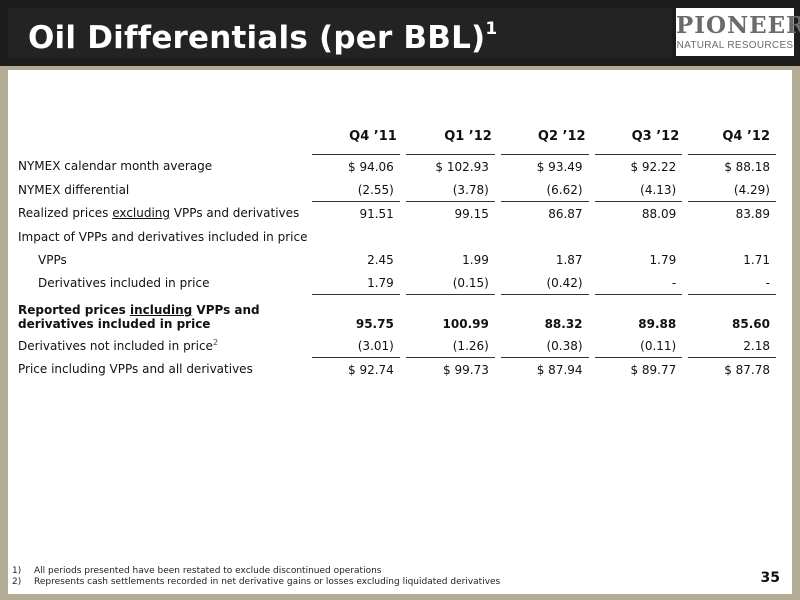 This screenshot has width=800, height=600. I want to click on col-header-q4-12: Q4 ’12, so click(746, 136).